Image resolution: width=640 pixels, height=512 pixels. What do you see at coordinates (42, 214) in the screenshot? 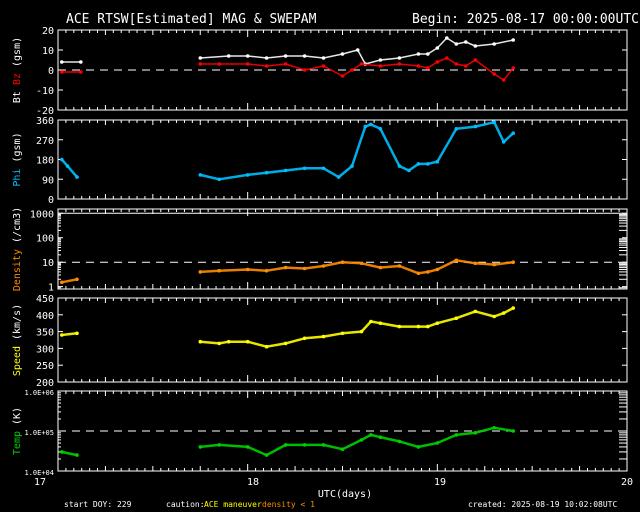
I see `y-tick-label: 1000` at bounding box center [42, 214].